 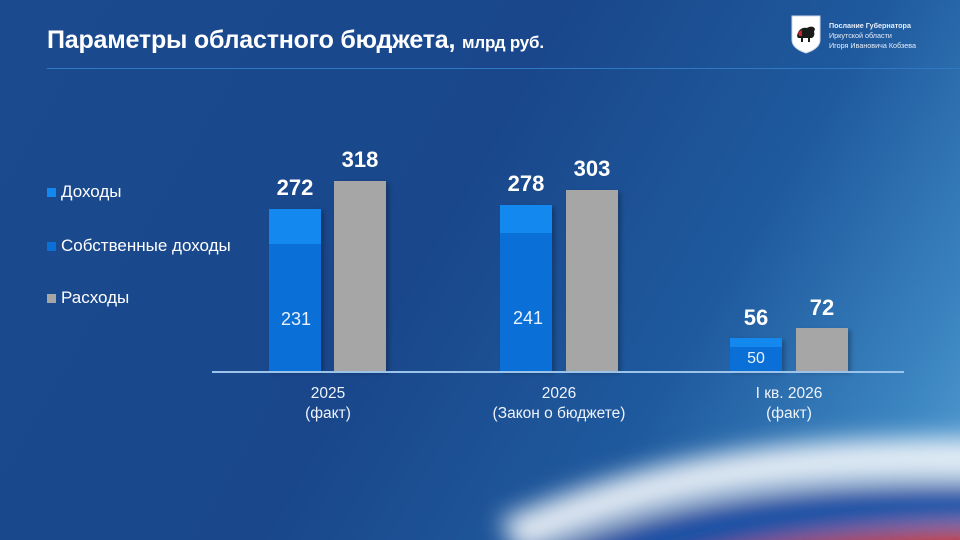 I want to click on bar-expense-2026, so click(x=592, y=280).